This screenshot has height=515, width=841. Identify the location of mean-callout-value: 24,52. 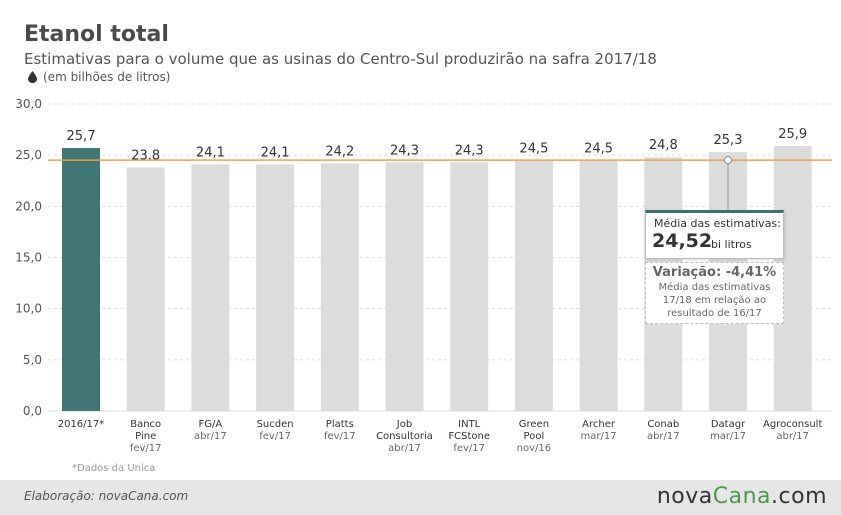
(682, 241).